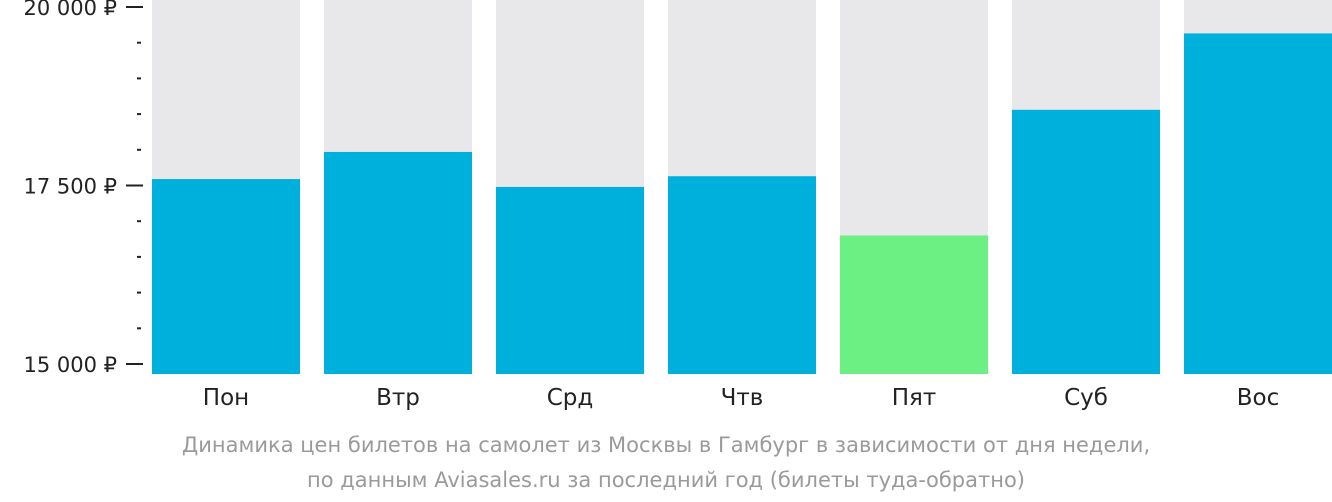 Image resolution: width=1332 pixels, height=502 pixels. Describe the element at coordinates (570, 398) in the screenshot. I see `x-tick-label-3: Срд` at that location.